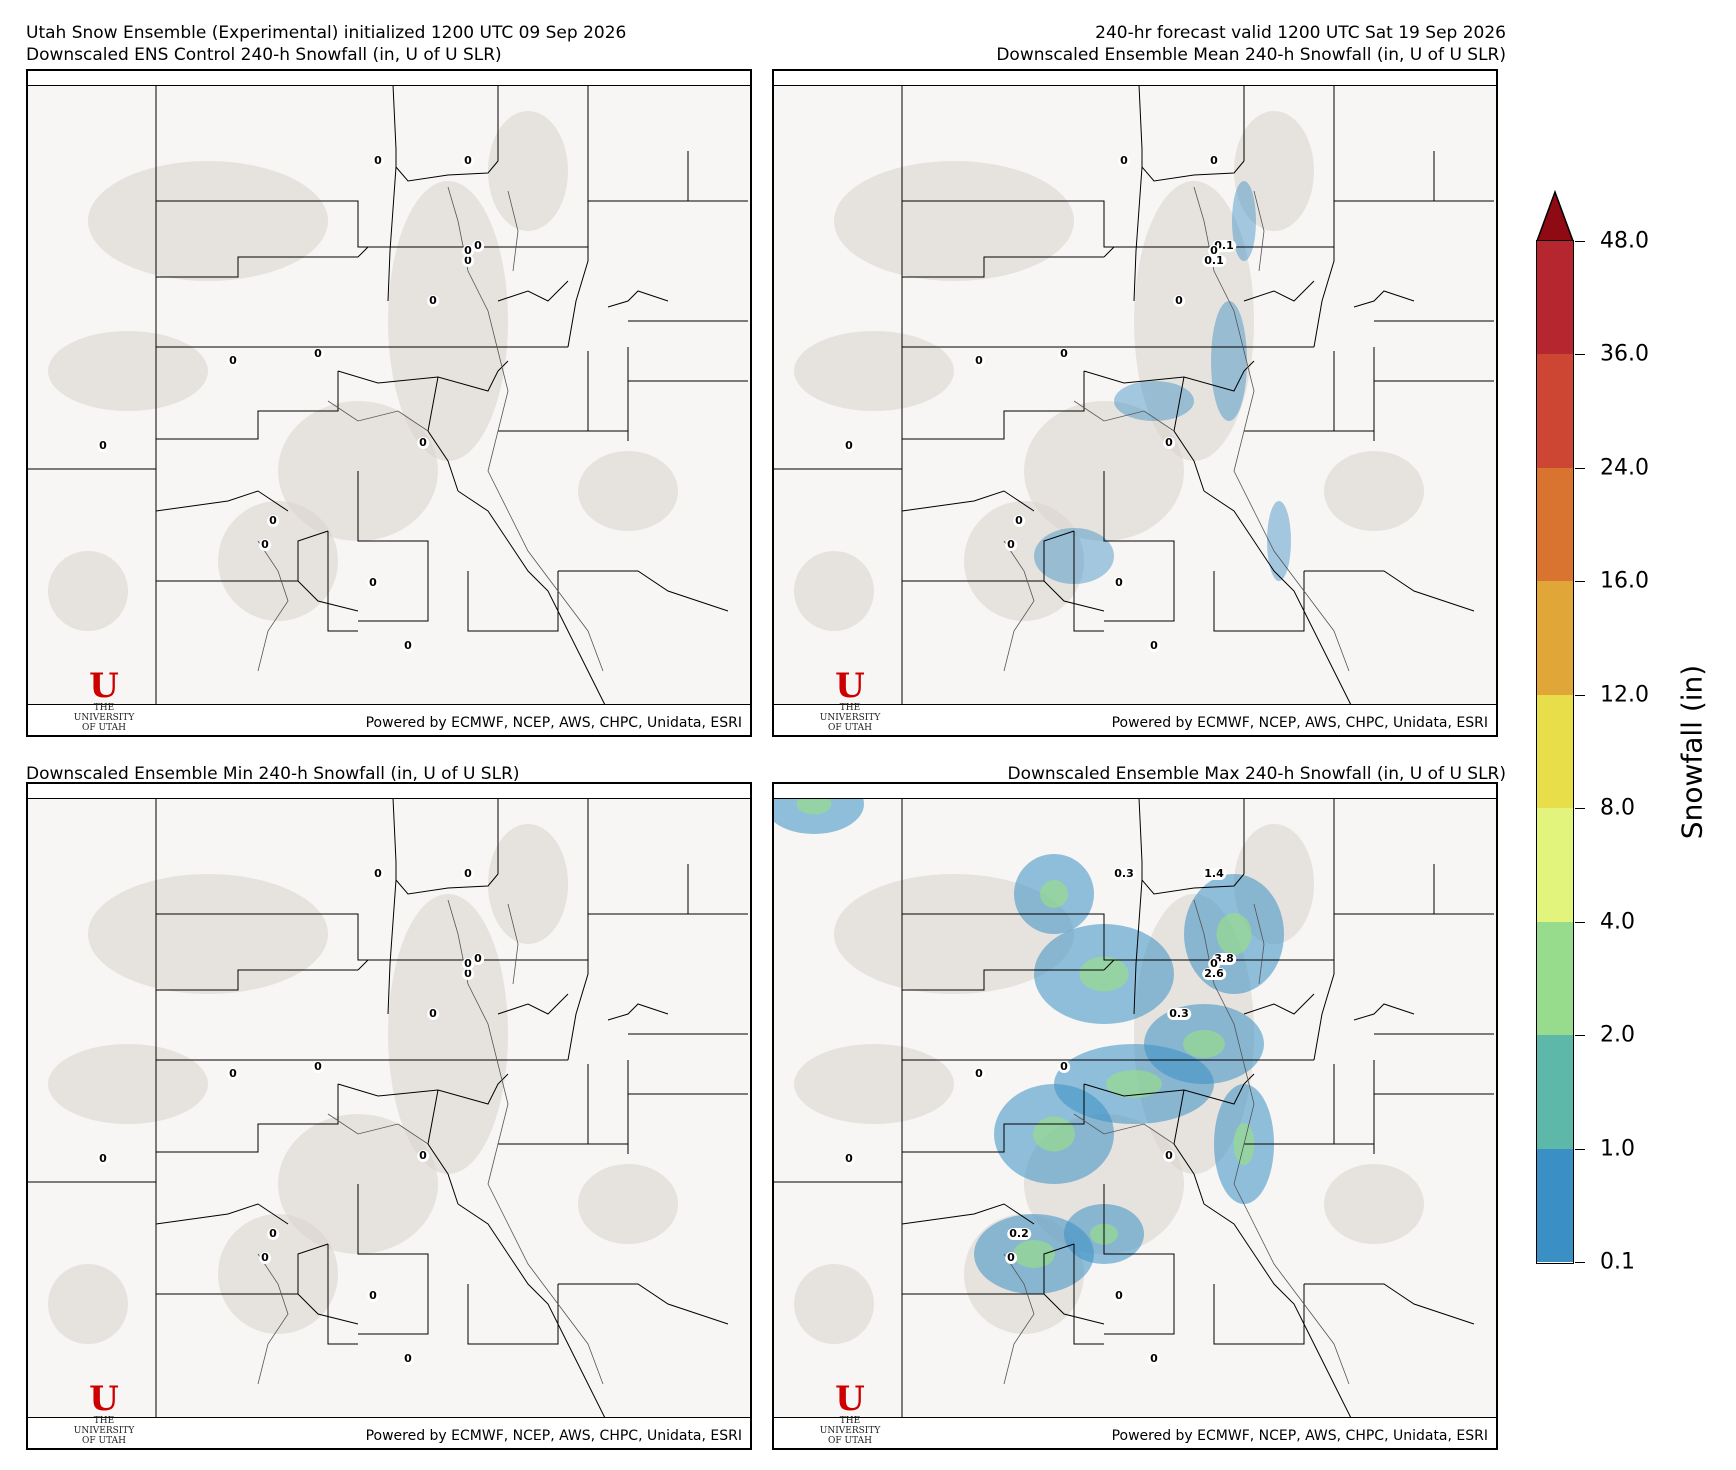 This screenshot has width=1736, height=1470. Describe the element at coordinates (1624, 581) in the screenshot. I see `colorbar-tick-label: 16.0` at that location.